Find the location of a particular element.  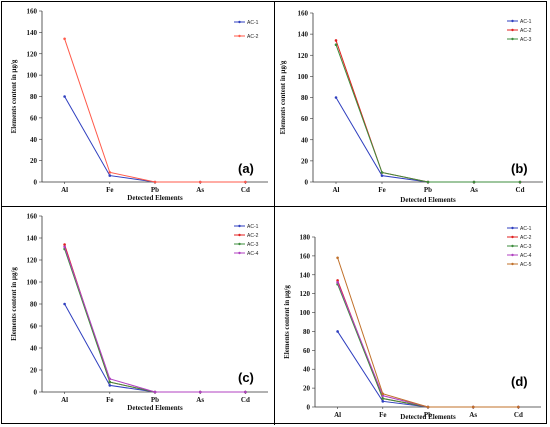

panel-label: (a) is located at coordinates (246, 168).